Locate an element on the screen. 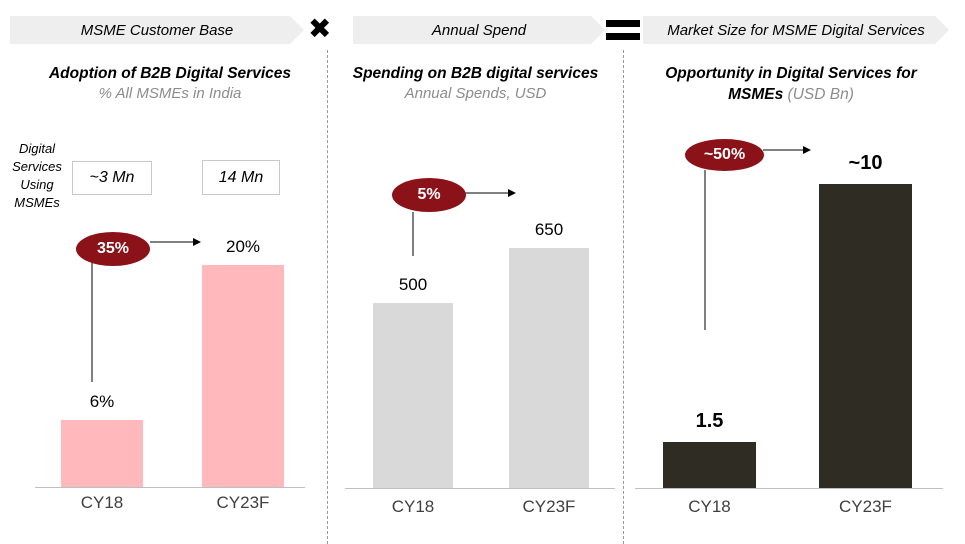  msme-count-box-cy18: ~3 Mn is located at coordinates (112, 178).